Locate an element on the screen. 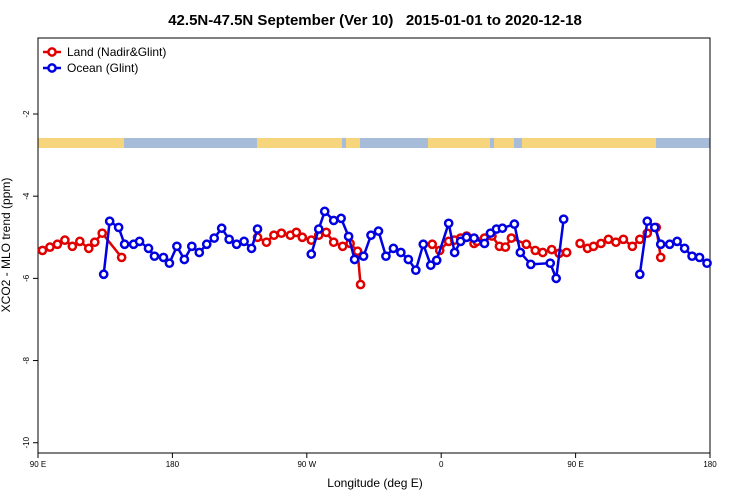 The height and width of the screenshot is (500, 750). y-tick-label: -4 is located at coordinates (26, 196).